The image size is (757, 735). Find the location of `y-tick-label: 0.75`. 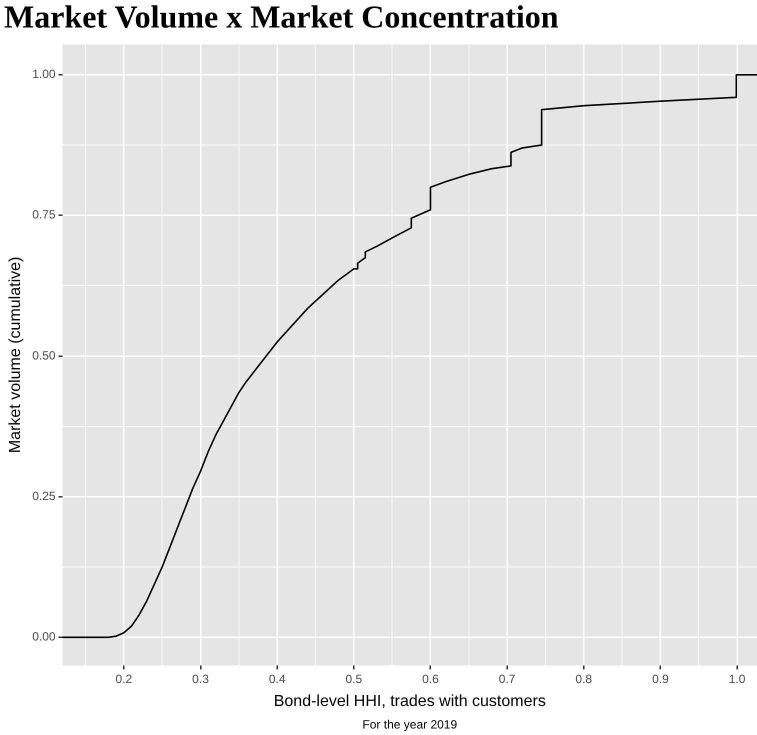

y-tick-label: 0.75 is located at coordinates (44, 215).